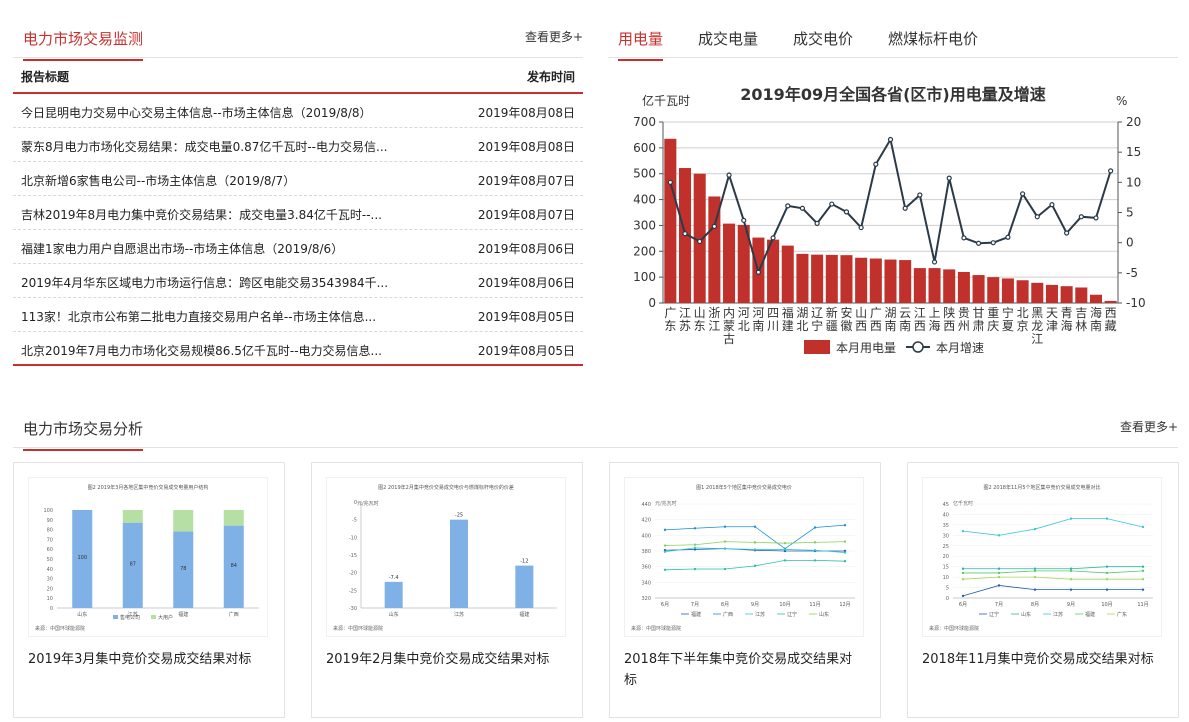 This screenshot has width=1189, height=722. What do you see at coordinates (234, 614) in the screenshot?
I see `thumb-x-tick: 广西` at bounding box center [234, 614].